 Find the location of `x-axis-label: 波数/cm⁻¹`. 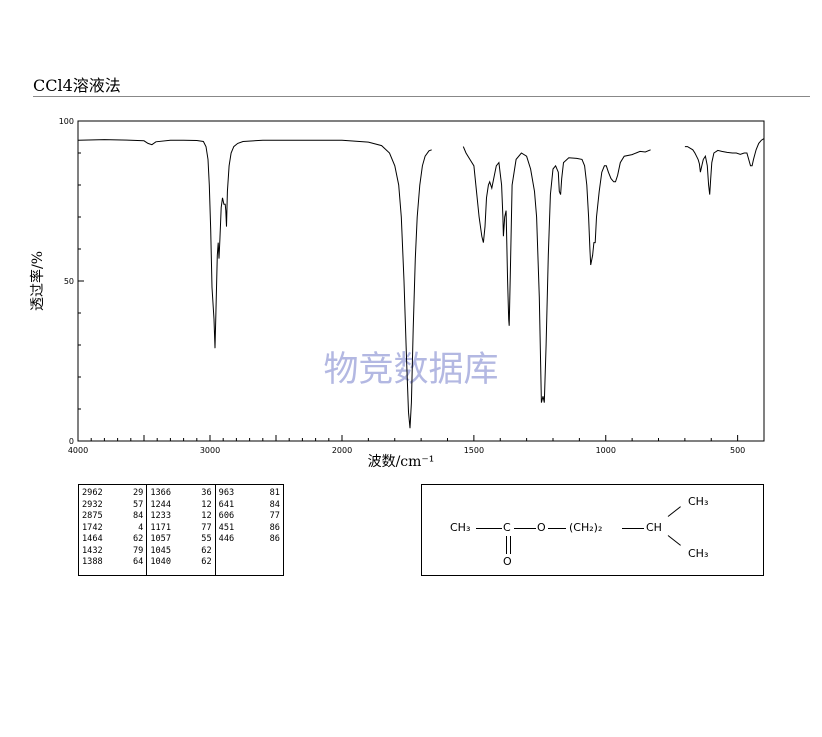

x-axis-label: 波数/cm⁻¹ is located at coordinates (401, 462).